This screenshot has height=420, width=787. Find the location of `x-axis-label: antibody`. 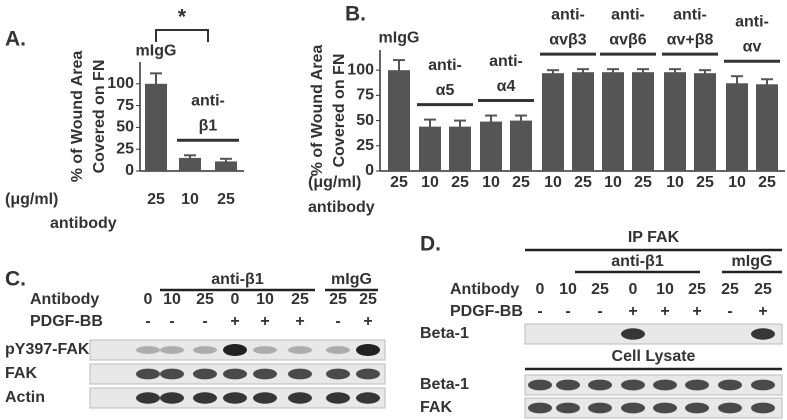

x-axis-label: antibody is located at coordinates (341, 207).